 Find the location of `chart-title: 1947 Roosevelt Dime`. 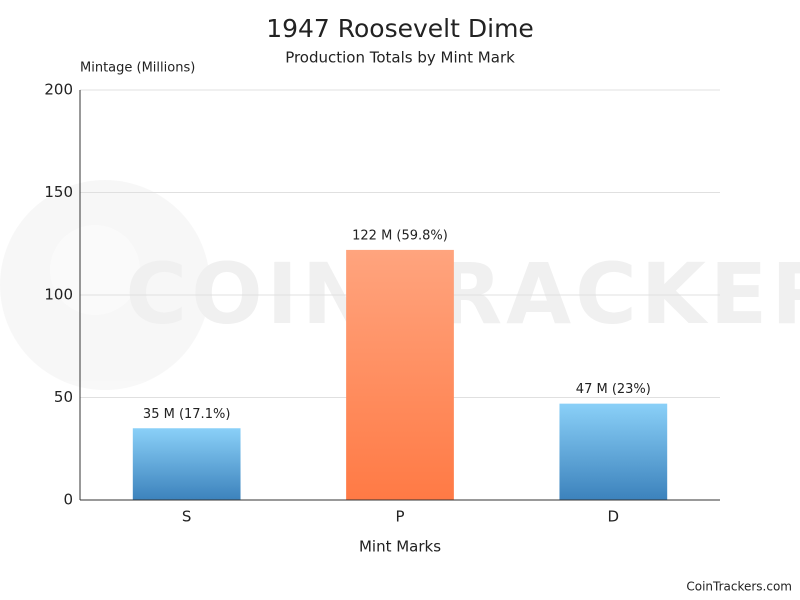

chart-title: 1947 Roosevelt Dime is located at coordinates (400, 28).